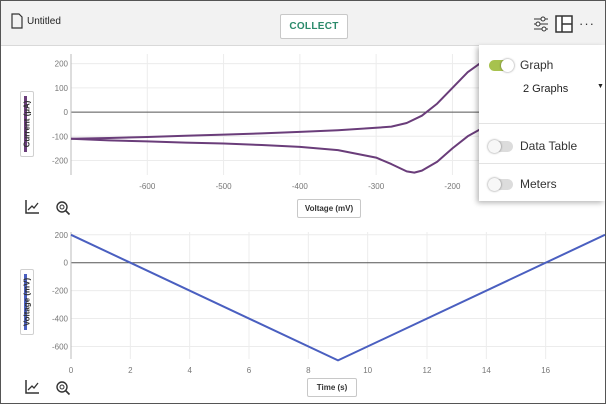 Image resolution: width=606 pixels, height=404 pixels. I want to click on y-axis-label-button: Current (µA), so click(27, 124).